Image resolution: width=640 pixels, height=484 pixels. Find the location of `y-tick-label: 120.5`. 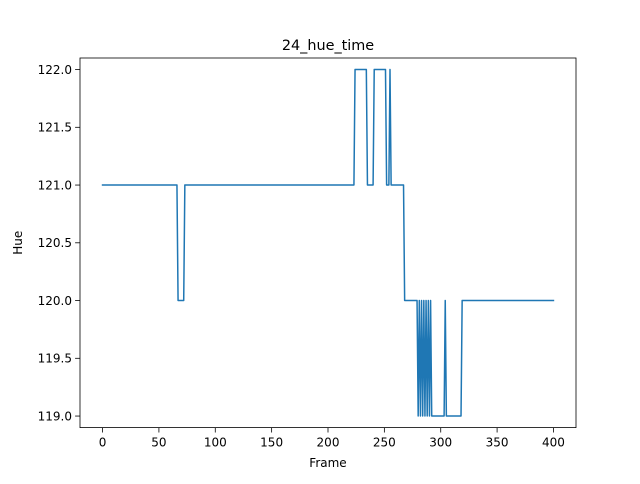

y-tick-label: 120.5 is located at coordinates (55, 243).